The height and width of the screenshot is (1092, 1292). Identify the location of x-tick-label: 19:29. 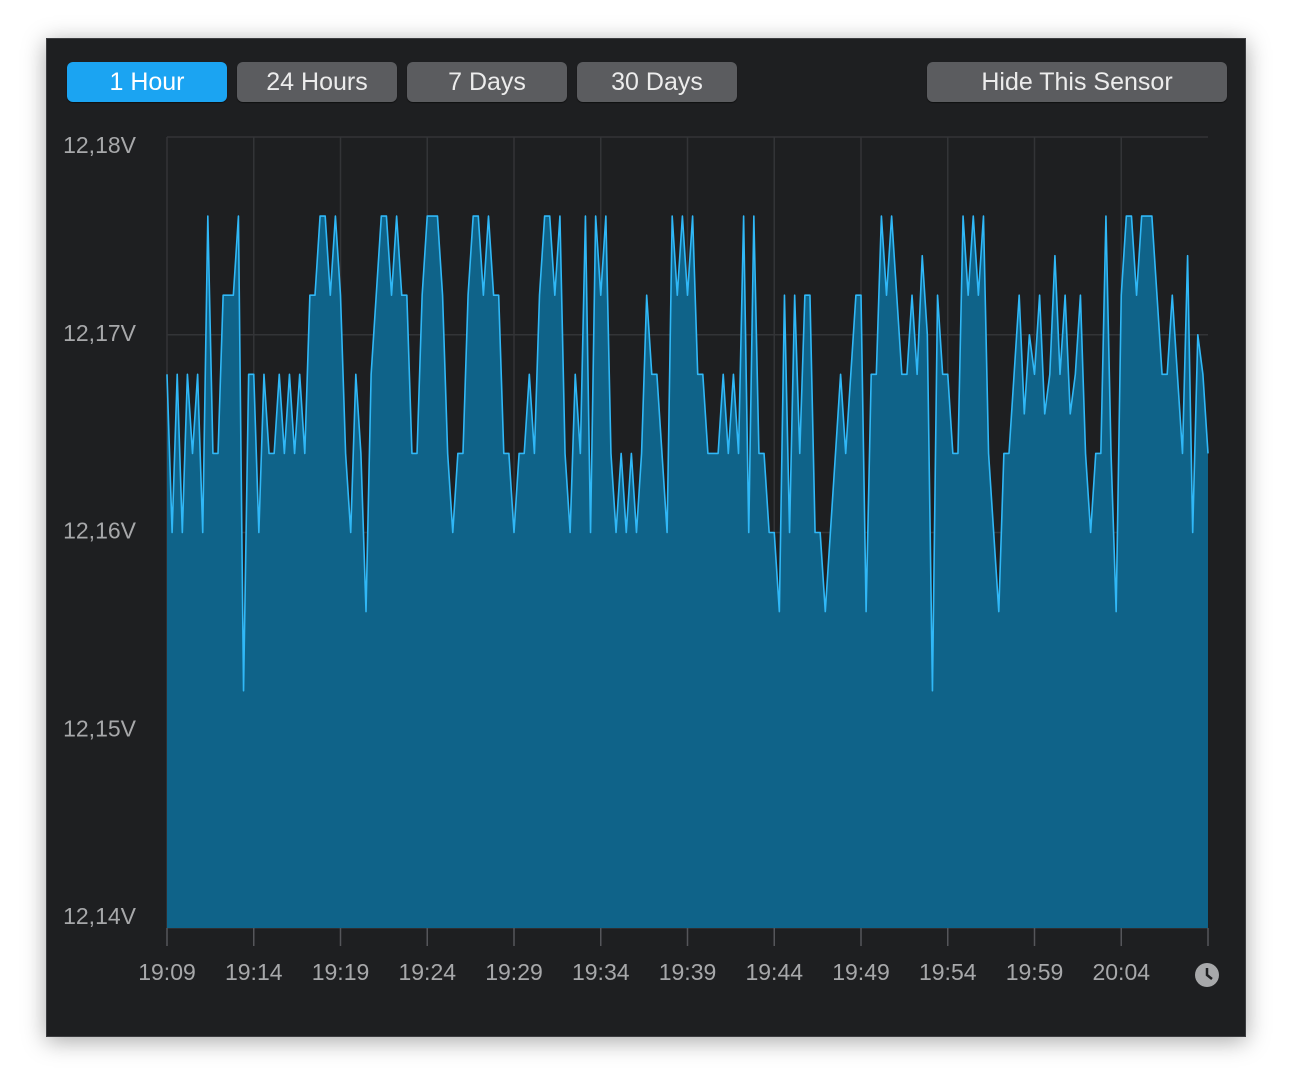
(514, 972).